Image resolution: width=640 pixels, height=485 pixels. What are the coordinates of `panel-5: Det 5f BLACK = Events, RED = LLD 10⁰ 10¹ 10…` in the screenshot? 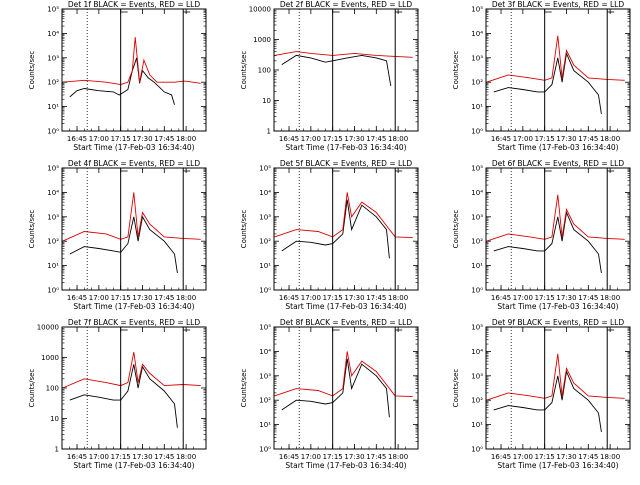 It's located at (329, 235).